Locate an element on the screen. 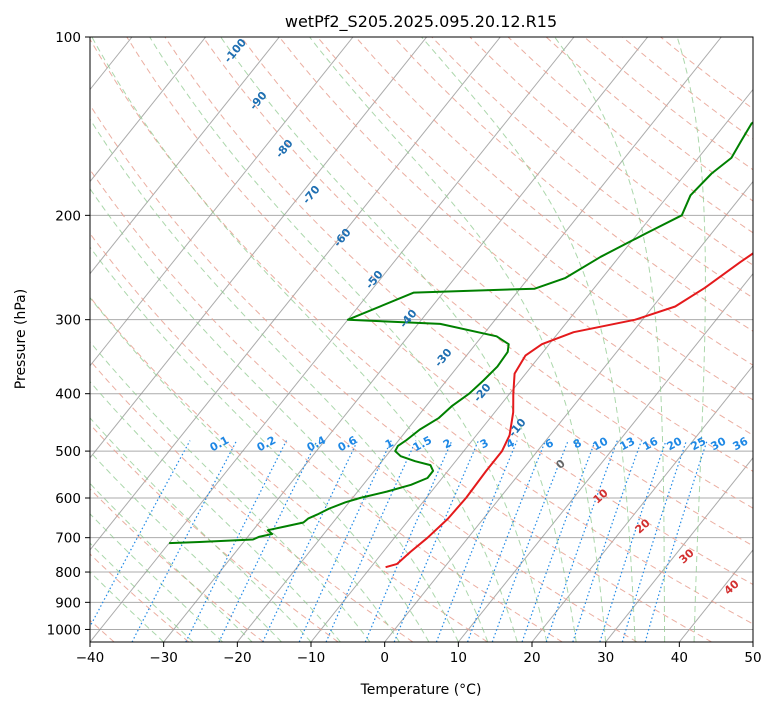  x-tick-label: −10 is located at coordinates (311, 658).